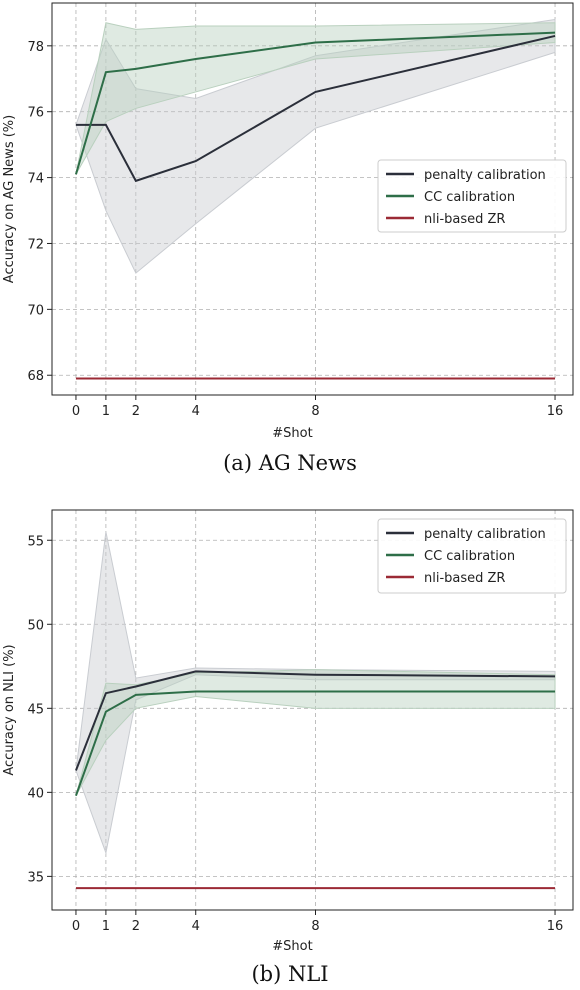 Image resolution: width=580 pixels, height=990 pixels. I want to click on y-tick-label: 74, so click(35, 179).